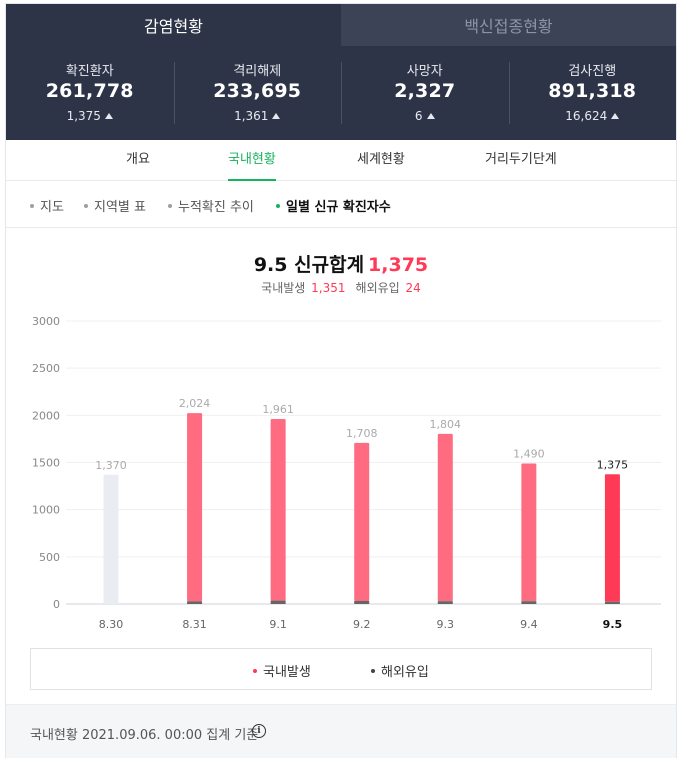 This screenshot has height=759, width=679. I want to click on data-label: 2,024, so click(195, 403).